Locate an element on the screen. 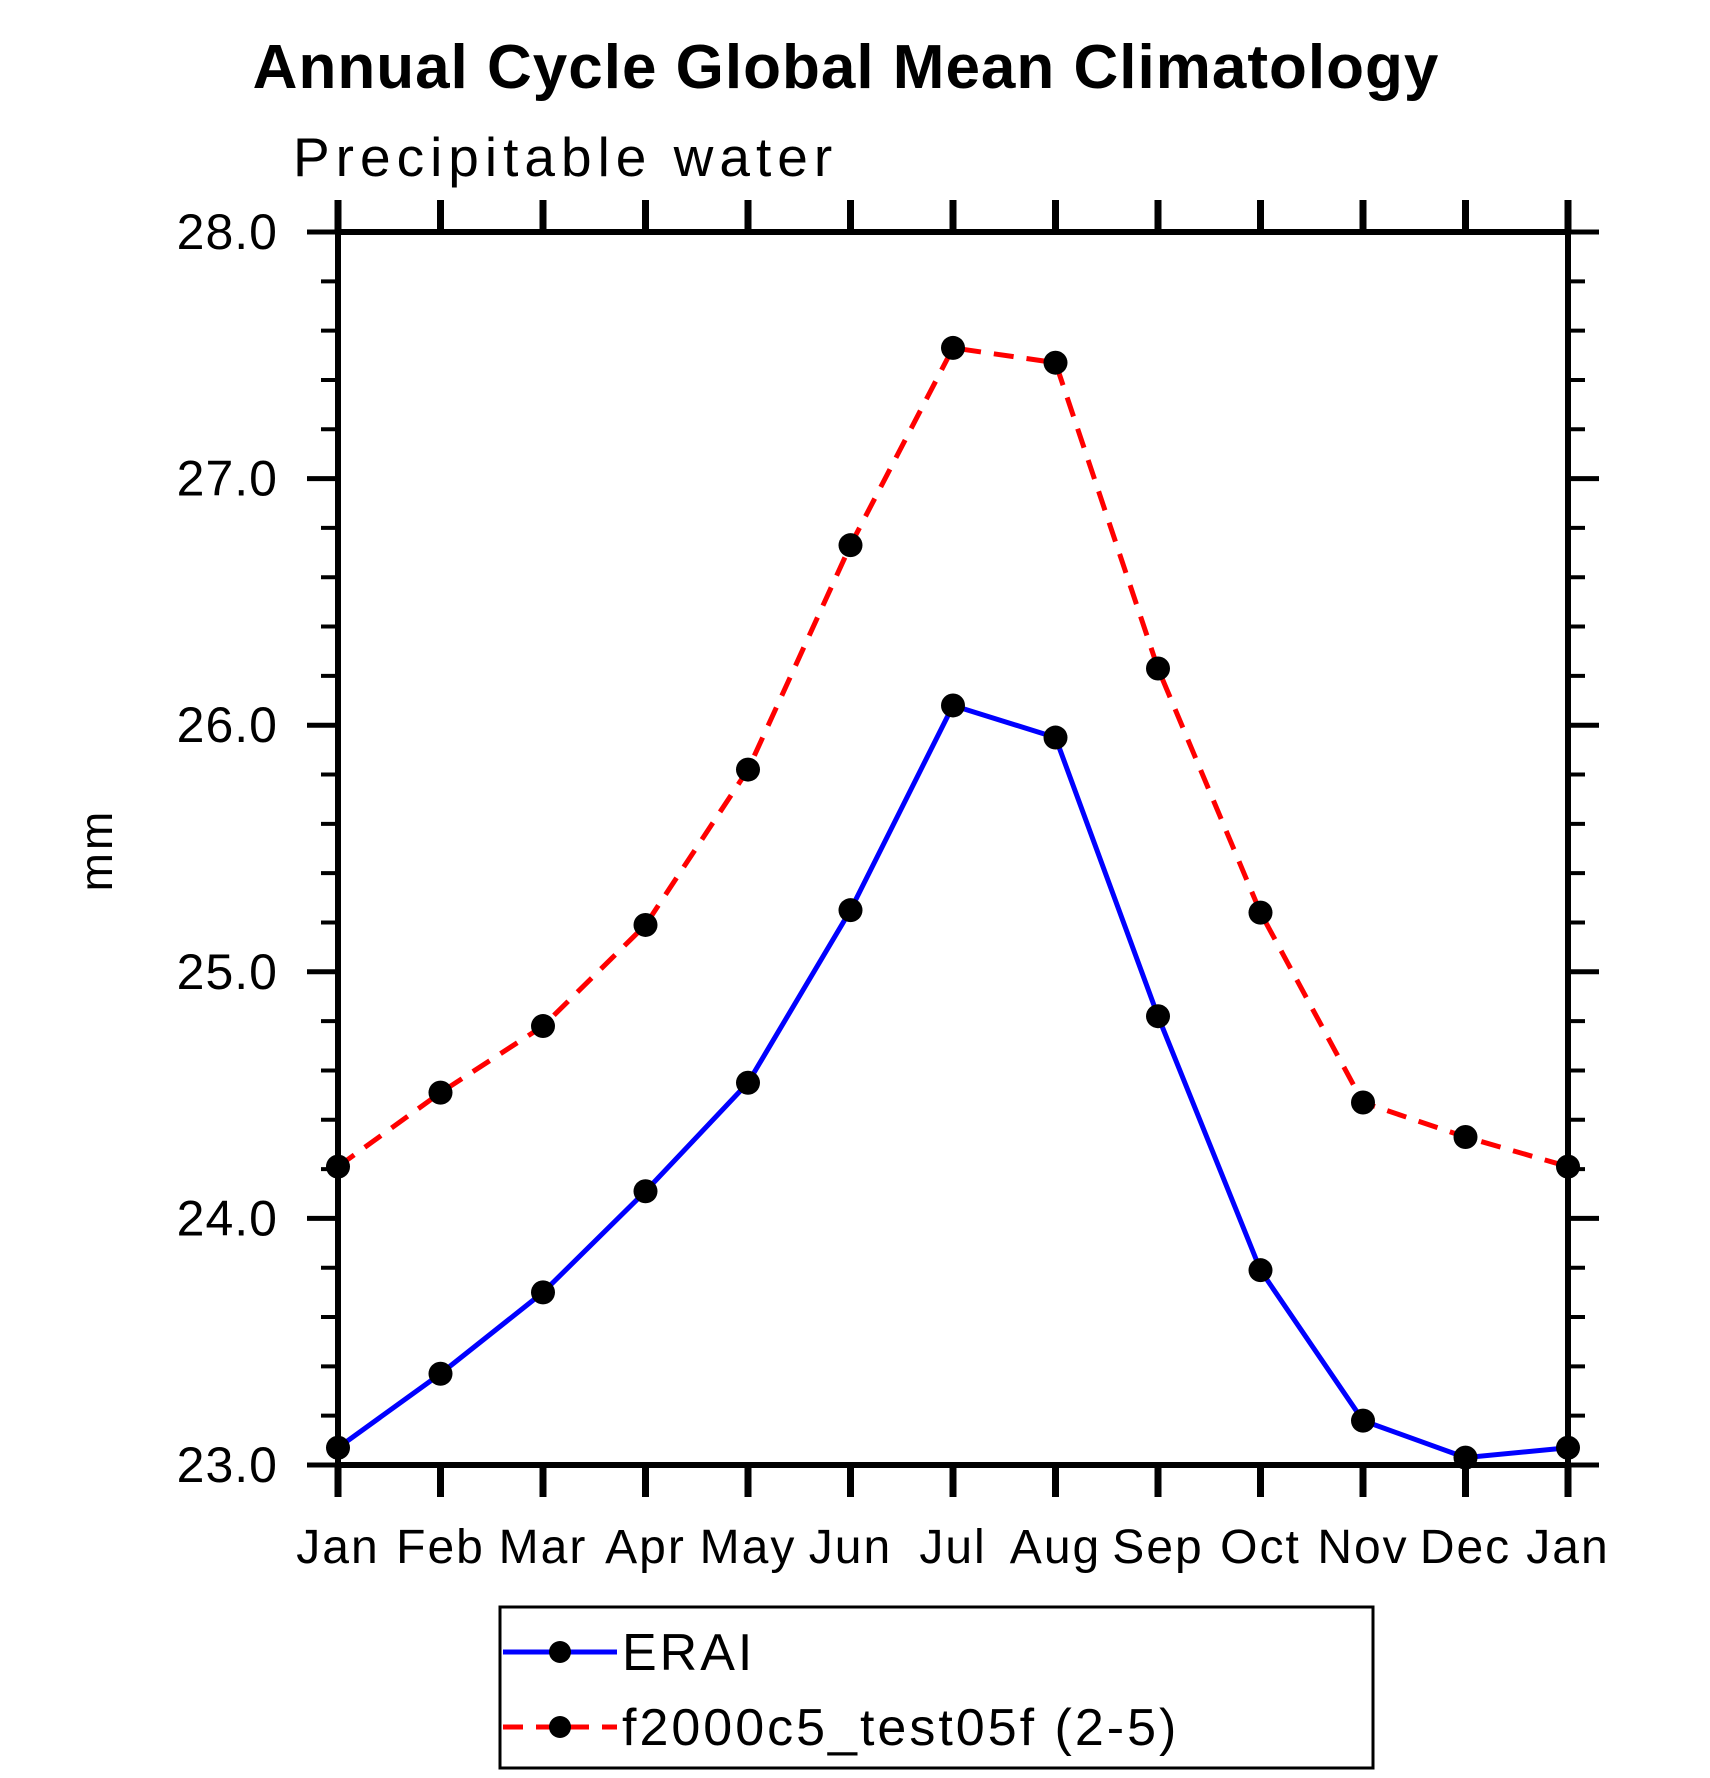 This screenshot has width=1710, height=1778. x-tick-label: Sep is located at coordinates (1157, 1547).